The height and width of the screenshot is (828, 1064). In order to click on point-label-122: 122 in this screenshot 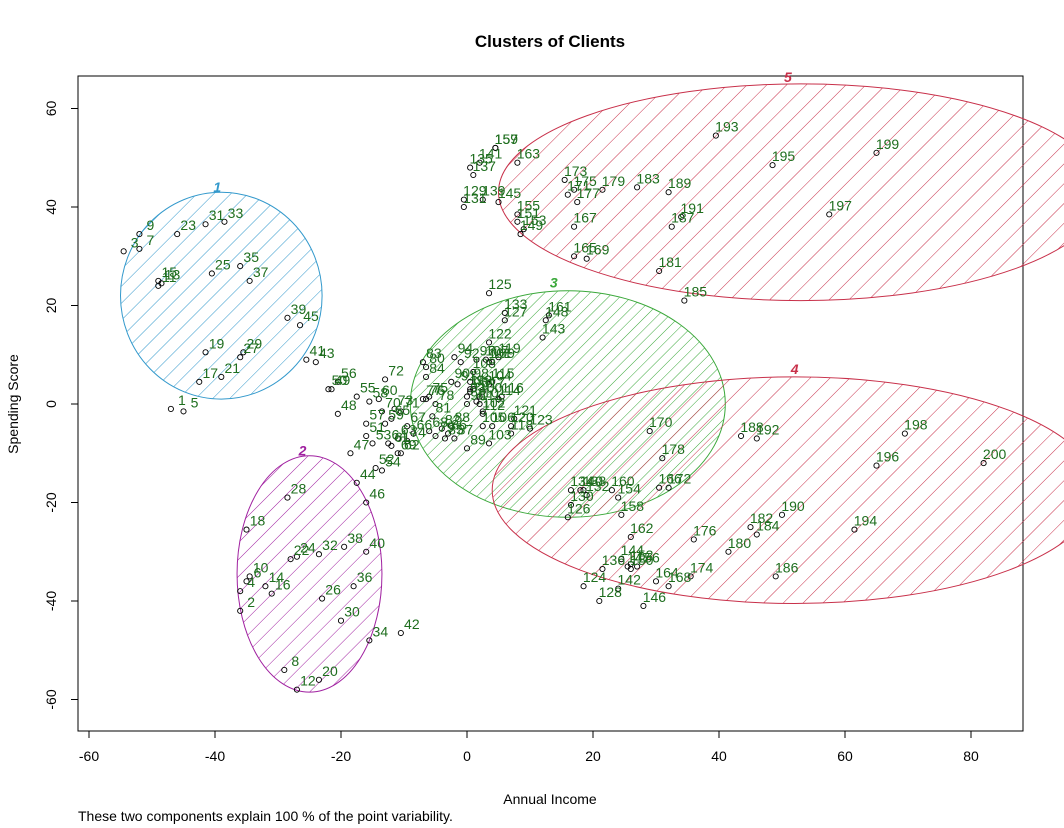, I will do `click(500, 333)`.